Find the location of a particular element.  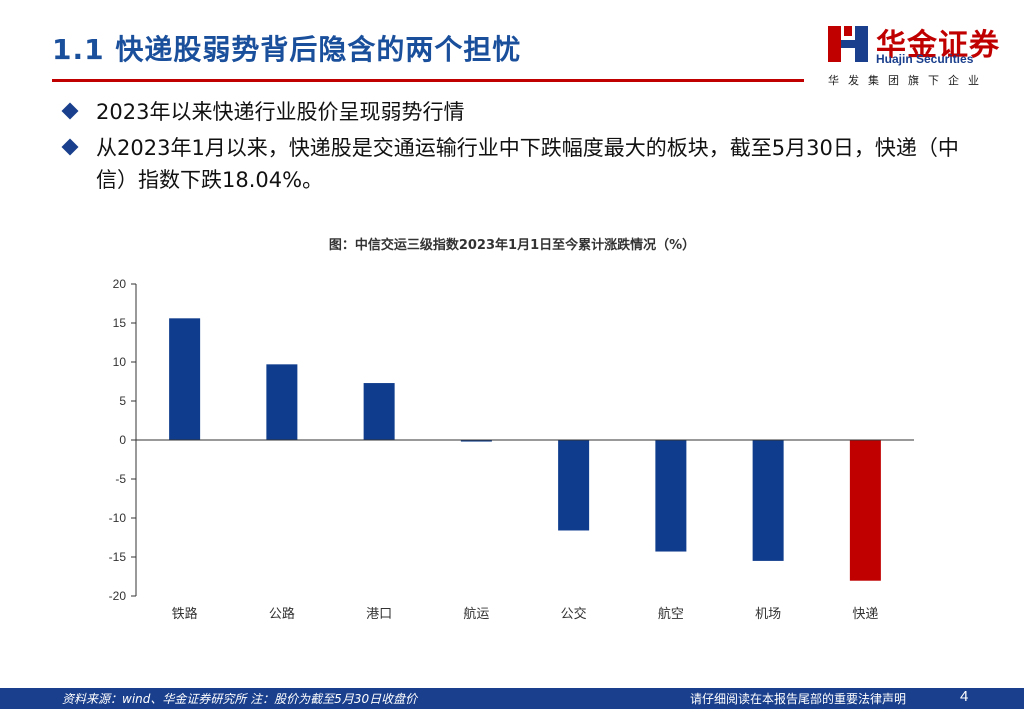

y-tick-label: -15 is located at coordinates (118, 557).